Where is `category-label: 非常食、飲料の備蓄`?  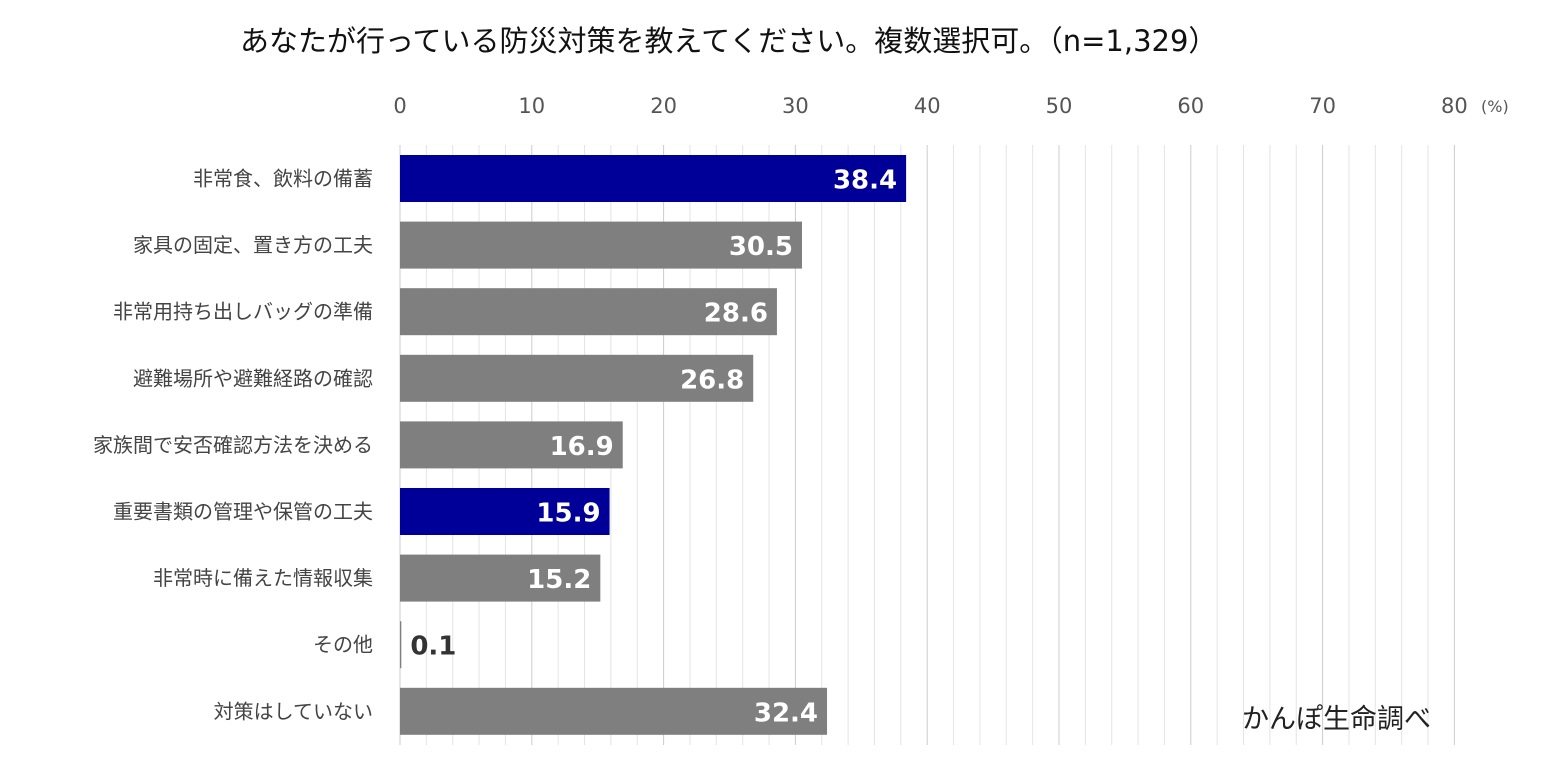
category-label: 非常食、飲料の備蓄 is located at coordinates (283, 179).